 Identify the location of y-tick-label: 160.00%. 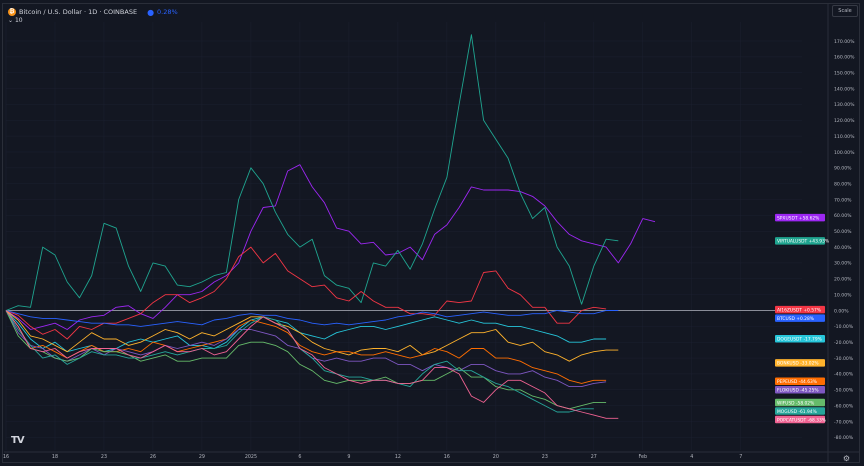
(844, 58).